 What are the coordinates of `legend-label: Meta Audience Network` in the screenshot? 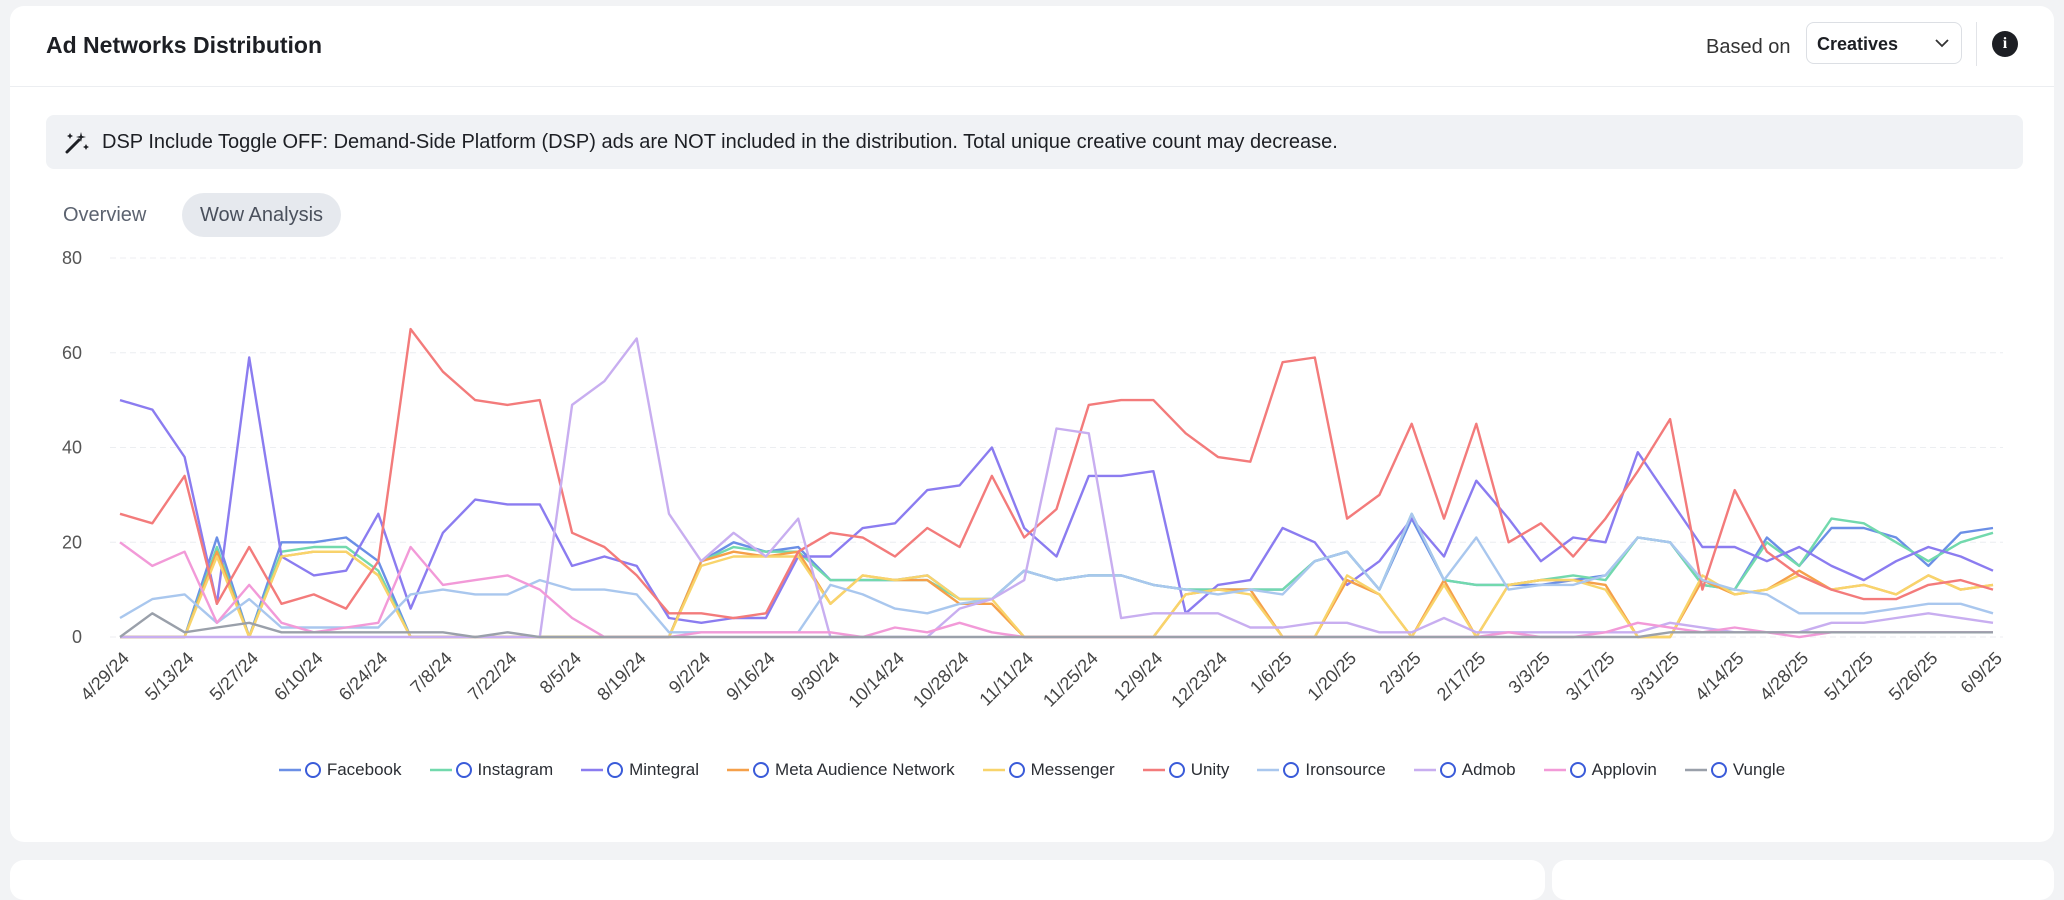 It's located at (865, 769).